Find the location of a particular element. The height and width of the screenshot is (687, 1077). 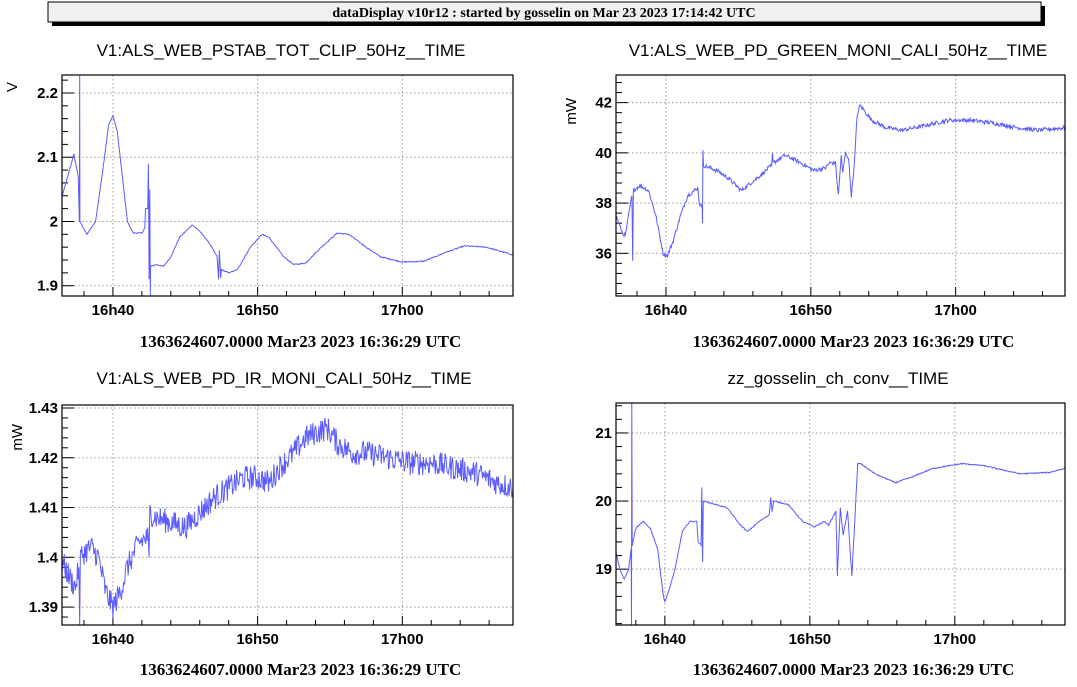

y-tick-label: 1.42 is located at coordinates (43, 458).